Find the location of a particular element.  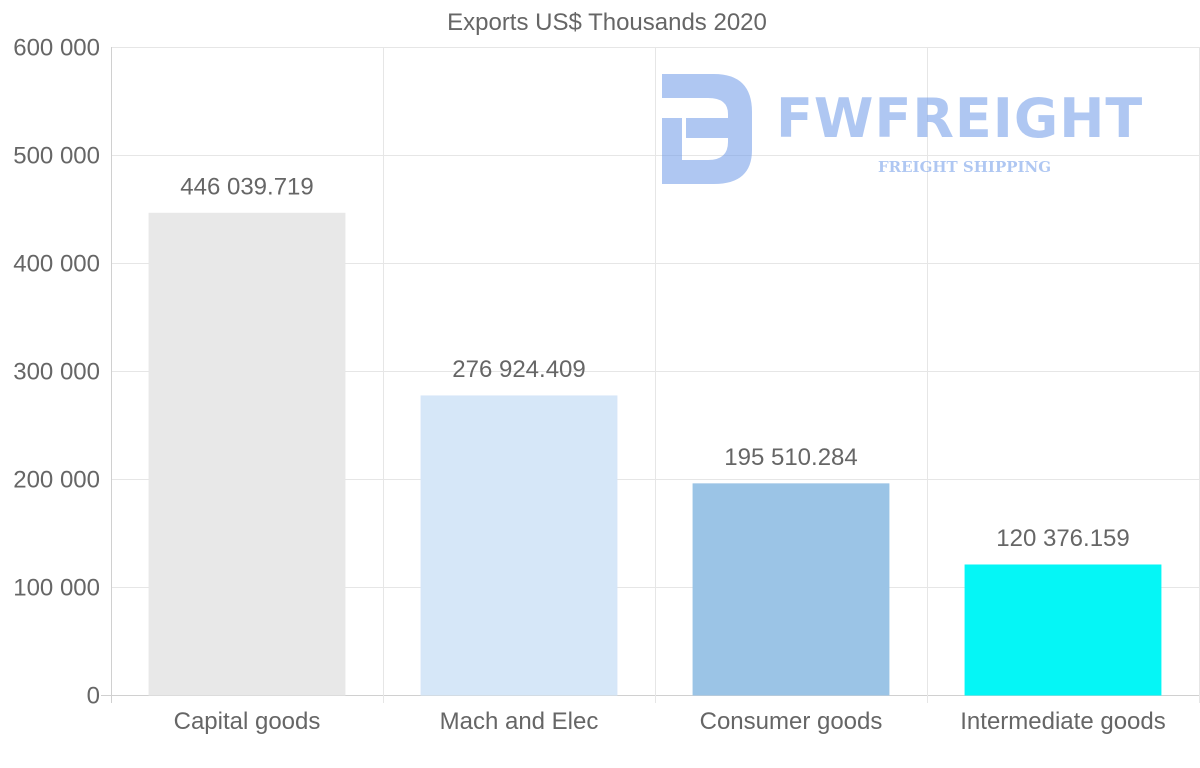

y-tick-label: 400 000 is located at coordinates (56, 264).